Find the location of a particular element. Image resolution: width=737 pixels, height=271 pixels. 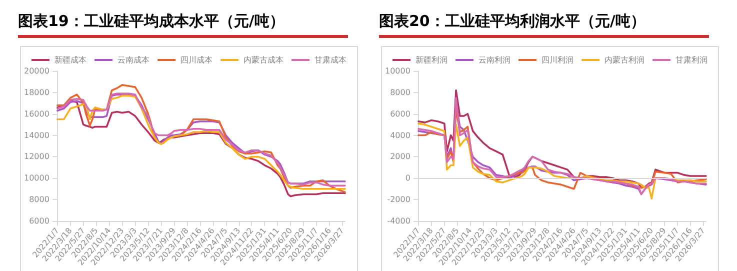

legend-label: 内蒙古成本 is located at coordinates (264, 60).